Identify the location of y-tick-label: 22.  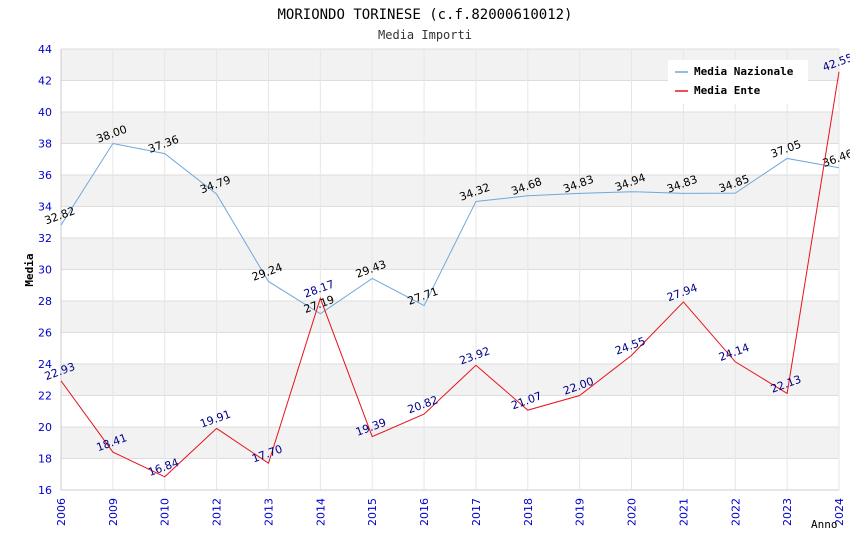
(45, 396).